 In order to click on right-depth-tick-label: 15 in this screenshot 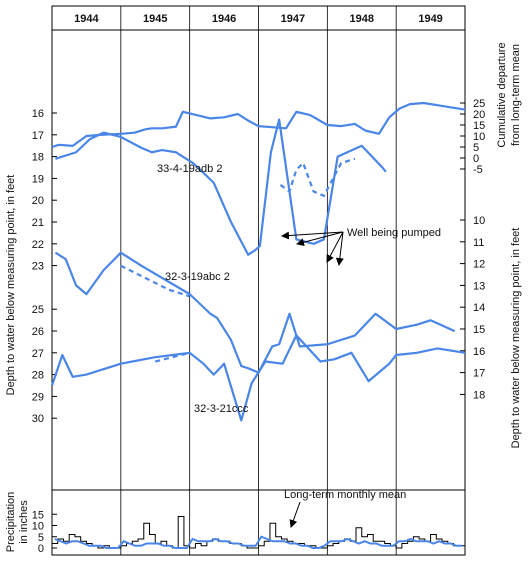, I will do `click(479, 330)`.